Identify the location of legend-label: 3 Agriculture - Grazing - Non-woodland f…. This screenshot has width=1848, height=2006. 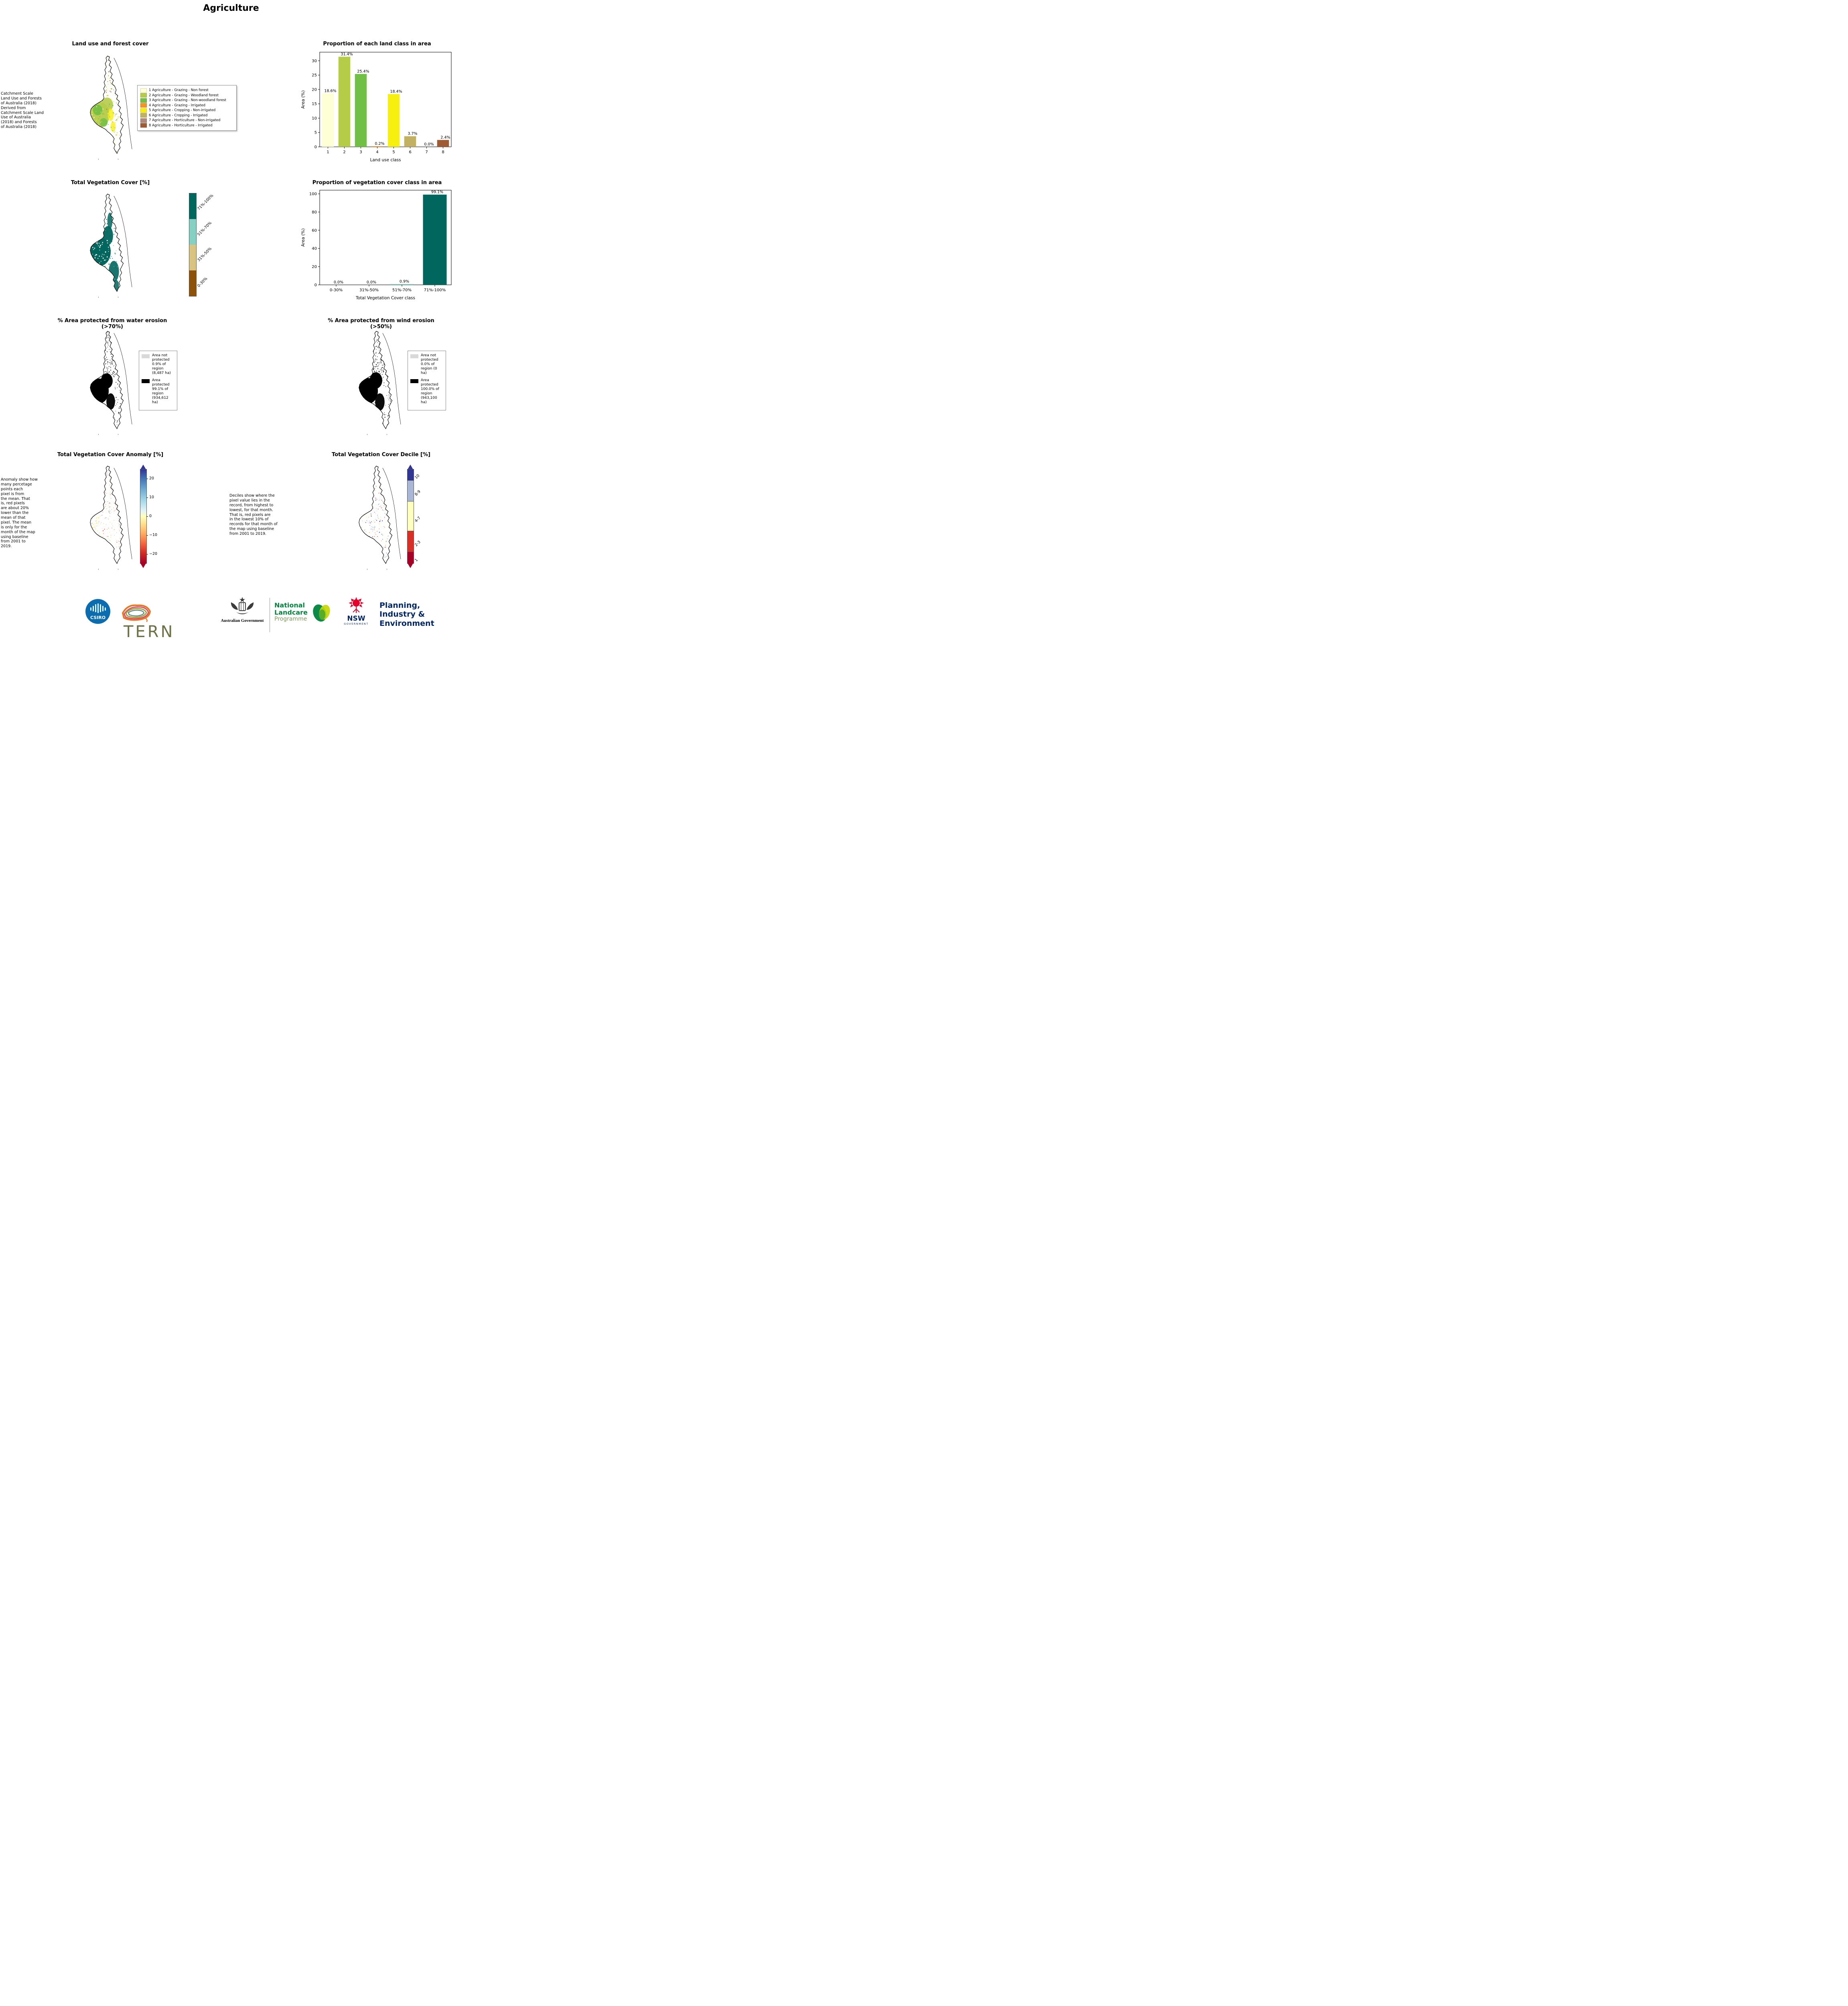
(188, 100).